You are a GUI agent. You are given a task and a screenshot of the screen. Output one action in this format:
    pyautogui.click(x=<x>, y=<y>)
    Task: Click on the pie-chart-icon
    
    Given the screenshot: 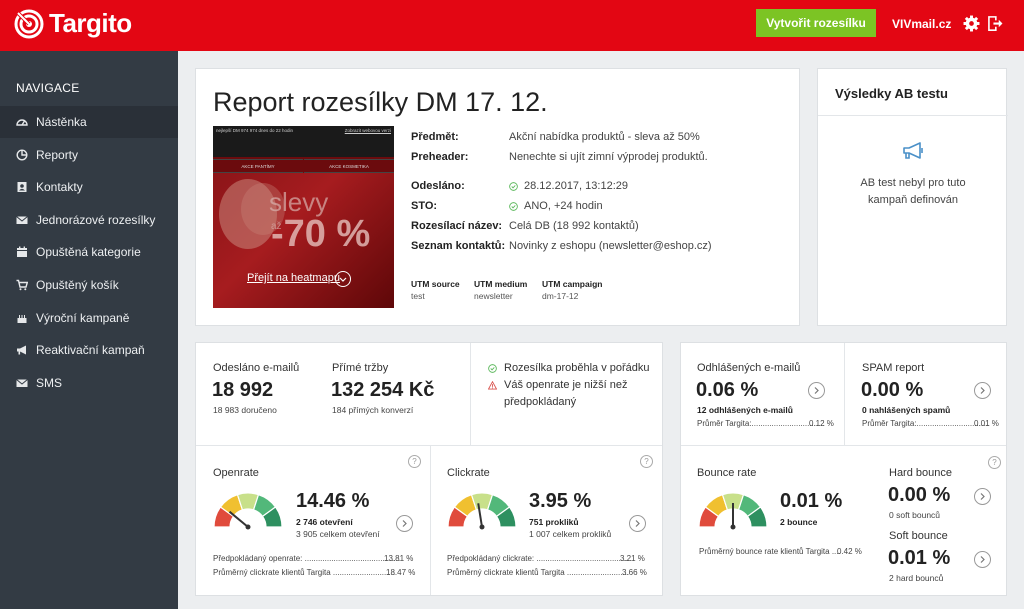 What is the action you would take?
    pyautogui.click(x=22, y=155)
    